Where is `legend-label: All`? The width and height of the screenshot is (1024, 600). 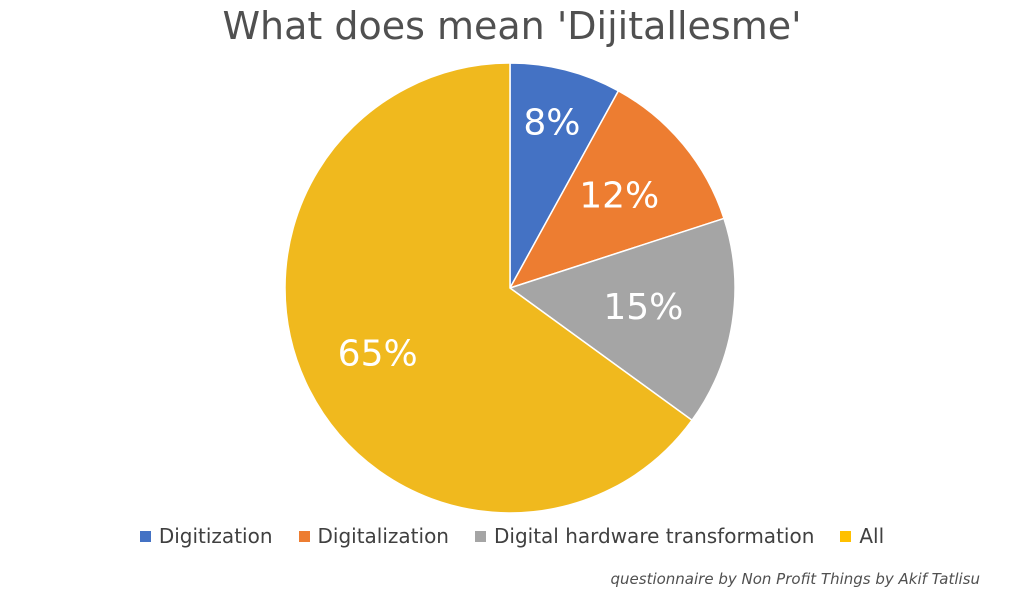
legend-label: All is located at coordinates (872, 536).